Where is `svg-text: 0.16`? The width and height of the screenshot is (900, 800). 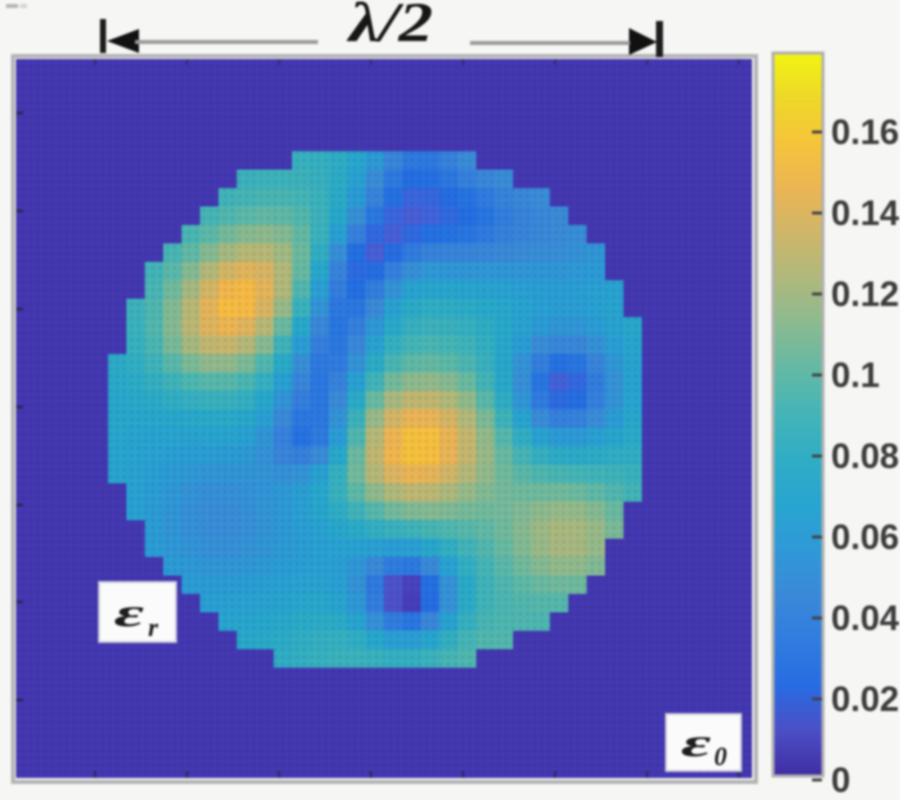 svg-text: 0.16 is located at coordinates (865, 132).